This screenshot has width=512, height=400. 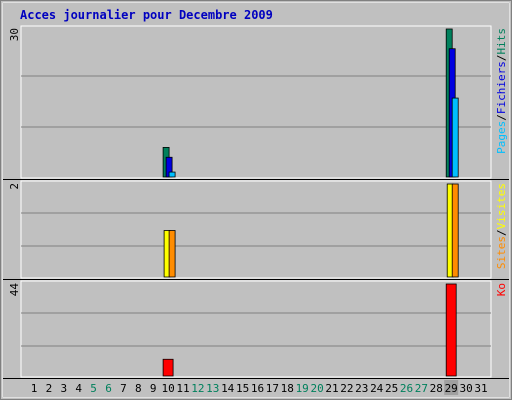 What do you see at coordinates (63, 388) in the screenshot?
I see `x-tick-label: 3` at bounding box center [63, 388].